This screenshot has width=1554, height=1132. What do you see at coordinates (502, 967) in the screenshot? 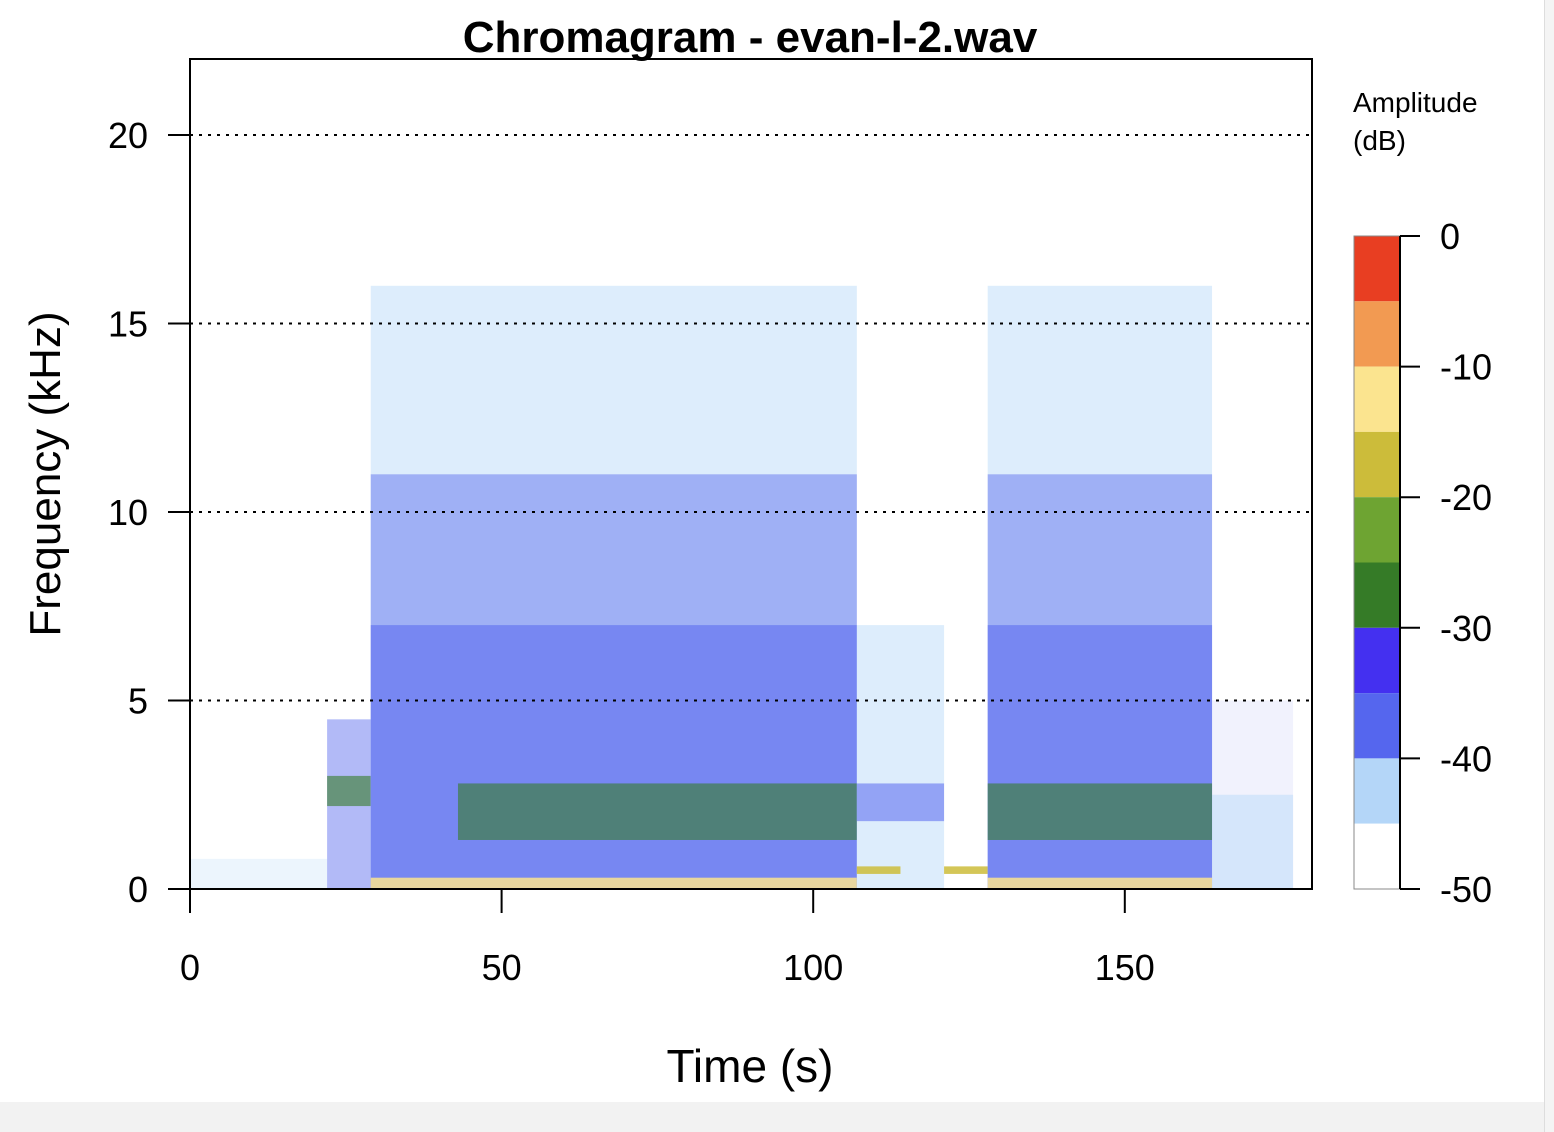
I see `x-tick-label: 50` at bounding box center [502, 967].